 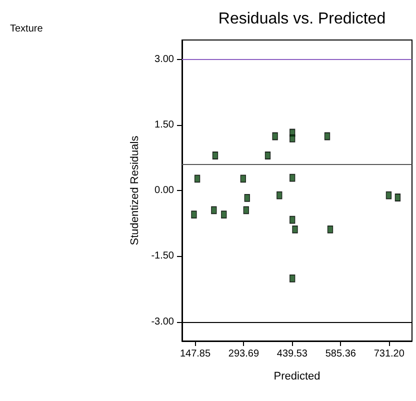 What do you see at coordinates (340, 354) in the screenshot?
I see `x-tick-label: 585.36` at bounding box center [340, 354].